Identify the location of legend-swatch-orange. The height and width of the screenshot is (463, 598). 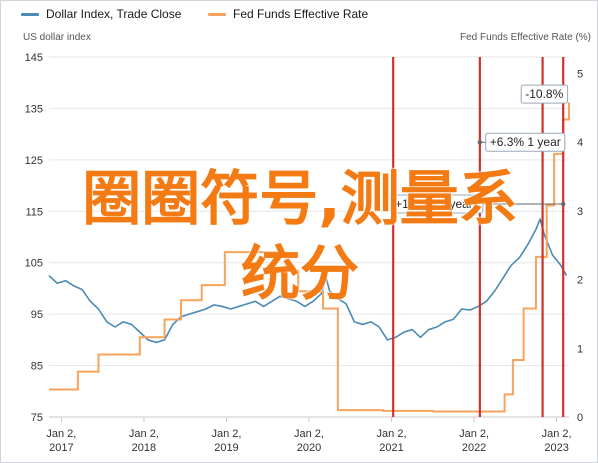
(217, 14).